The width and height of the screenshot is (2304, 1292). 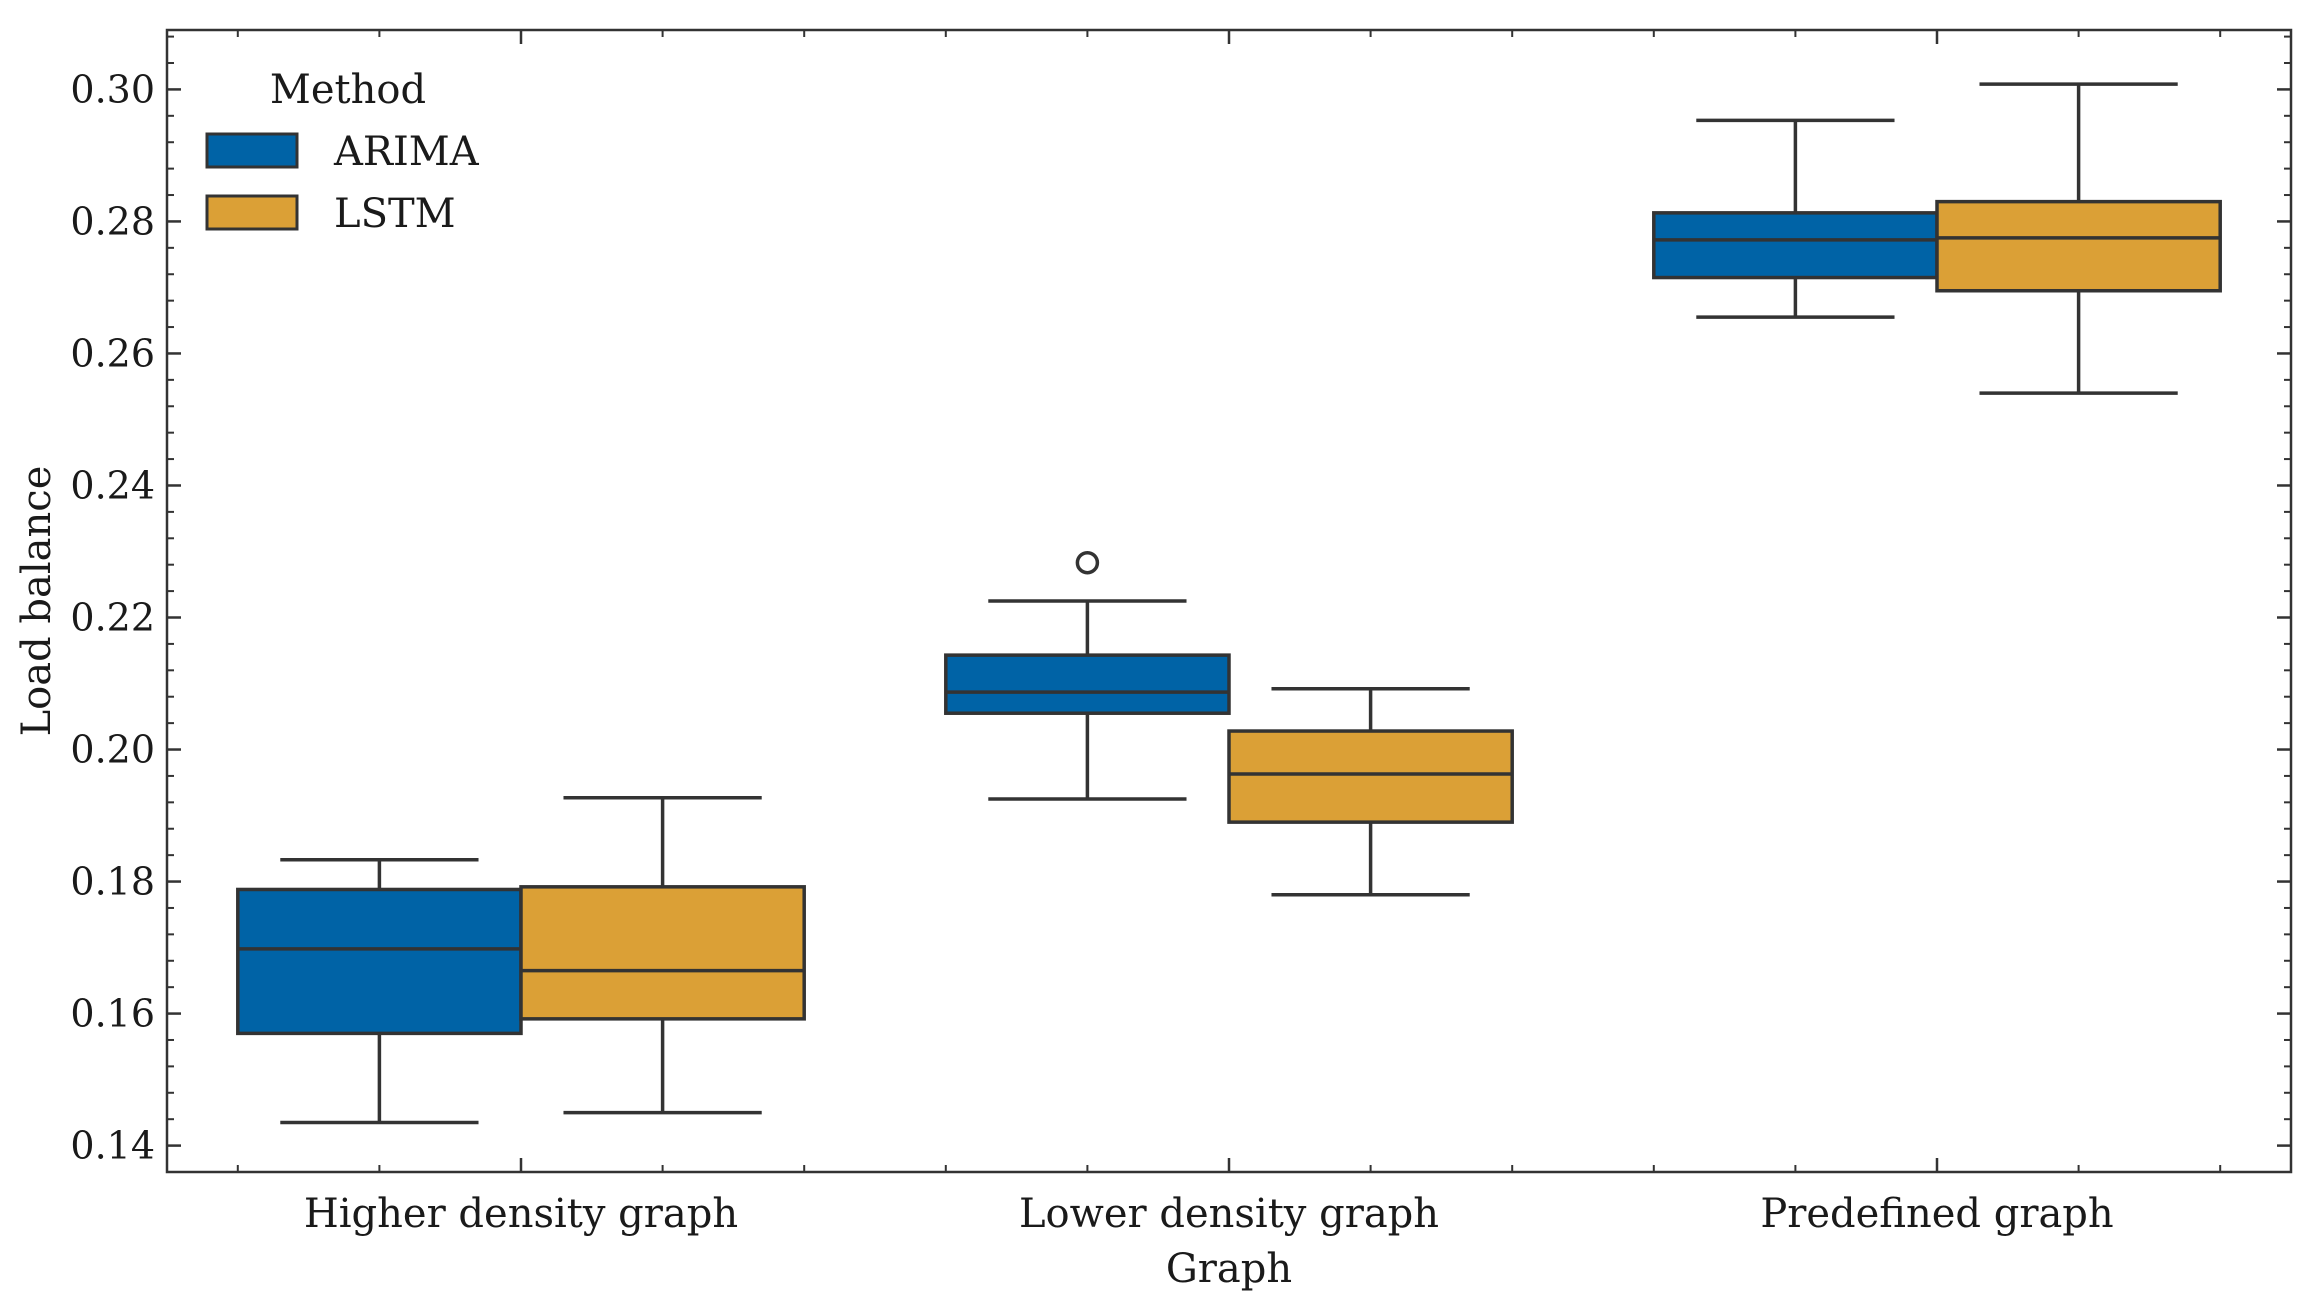 I want to click on outlier-point, so click(x=1087, y=562).